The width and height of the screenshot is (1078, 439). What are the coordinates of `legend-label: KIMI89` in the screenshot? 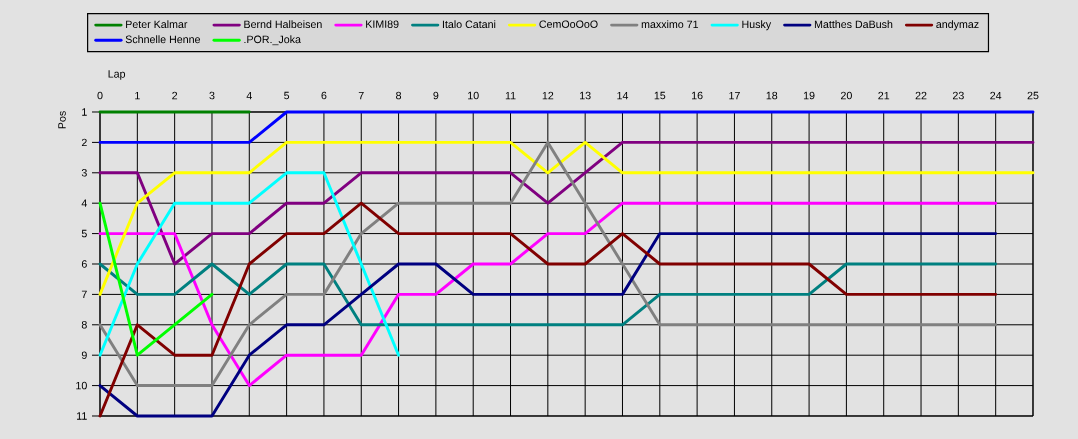 It's located at (382, 24).